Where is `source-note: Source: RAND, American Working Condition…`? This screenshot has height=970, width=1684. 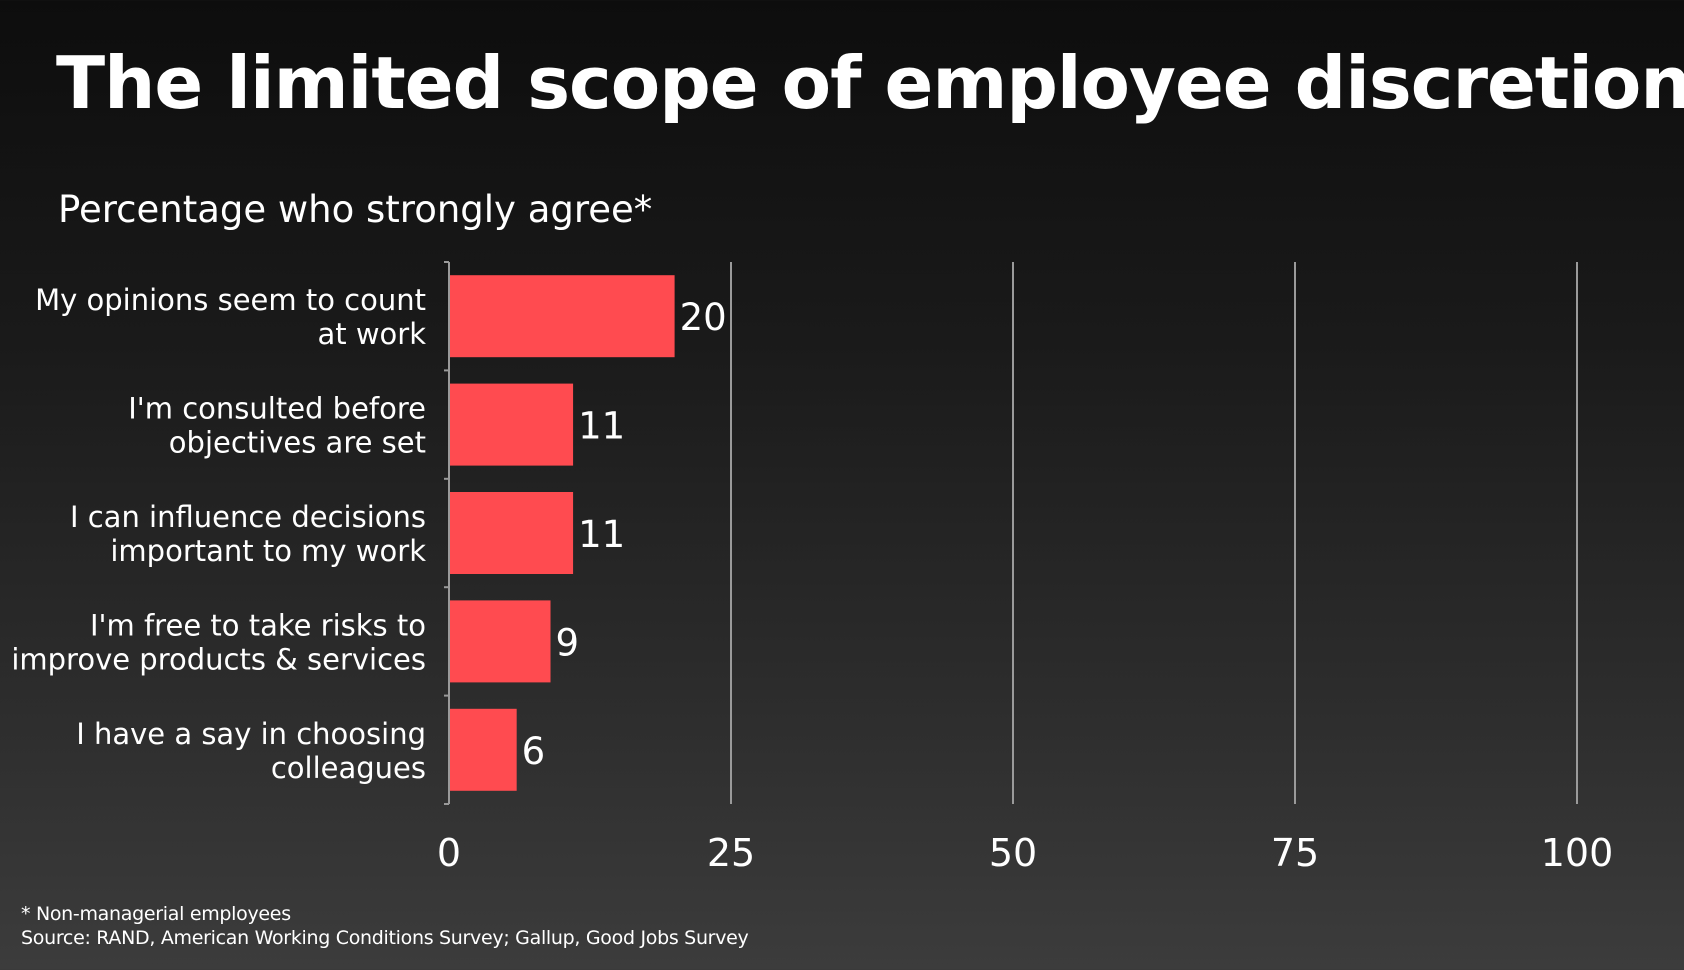 source-note: Source: RAND, American Working Condition… is located at coordinates (385, 938).